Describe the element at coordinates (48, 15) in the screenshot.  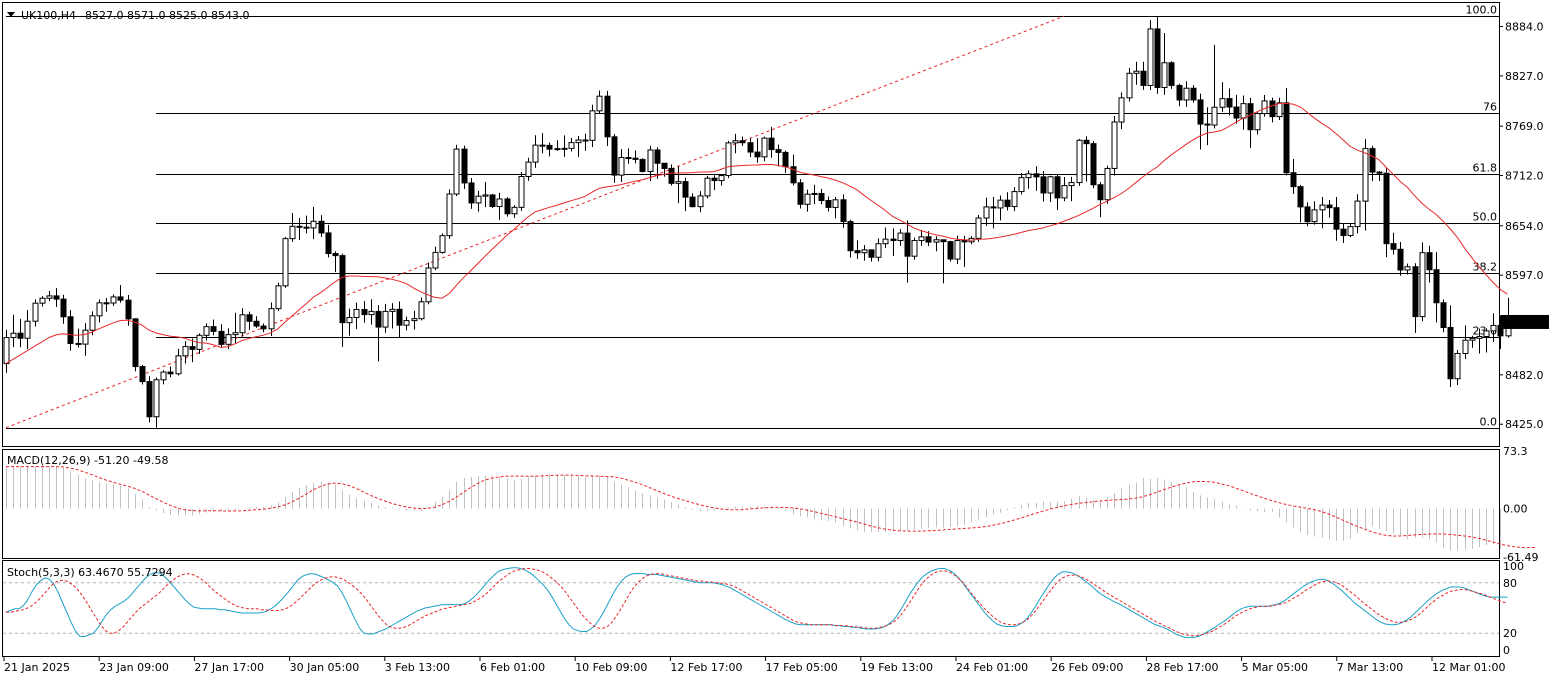
I see `symbol-label: UK100,H4` at that location.